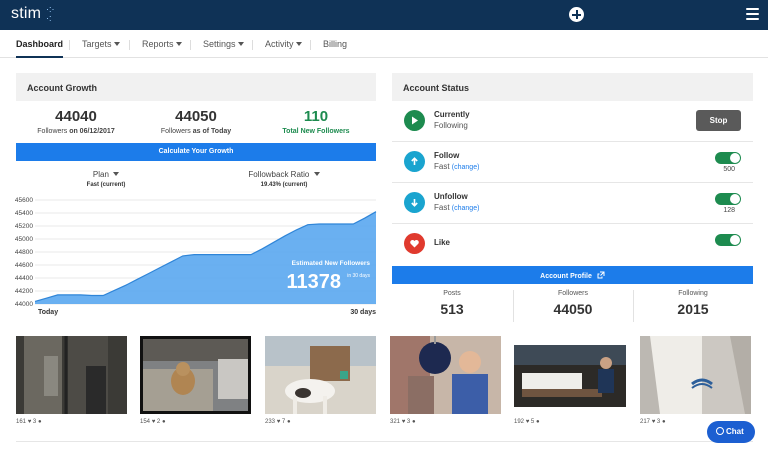 The image size is (768, 450). Describe the element at coordinates (752, 14) in the screenshot. I see `hamburger-menu-icon` at that location.